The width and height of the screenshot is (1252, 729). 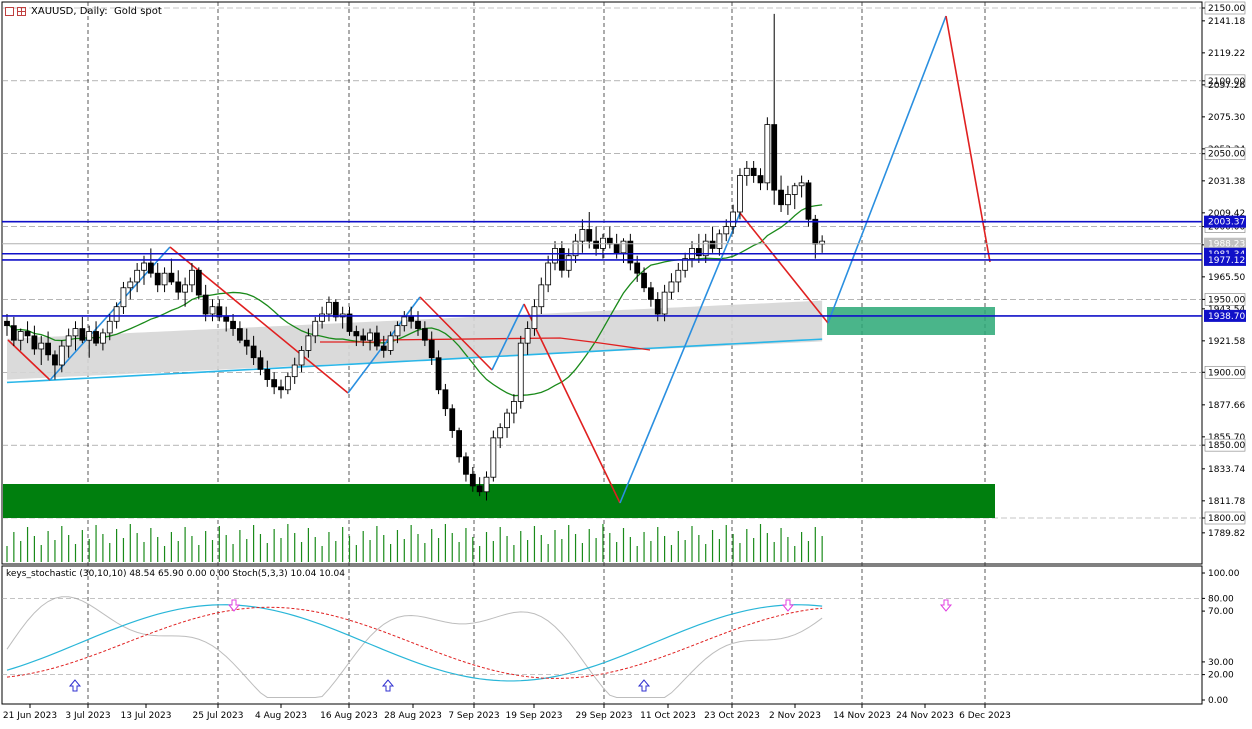 I want to click on date-label: 3 Jul 2023, so click(x=87, y=716).